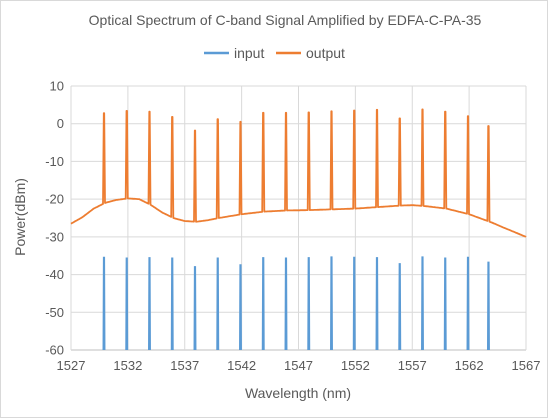 The width and height of the screenshot is (548, 418). What do you see at coordinates (54, 236) in the screenshot?
I see `y-tick-label: -30` at bounding box center [54, 236].